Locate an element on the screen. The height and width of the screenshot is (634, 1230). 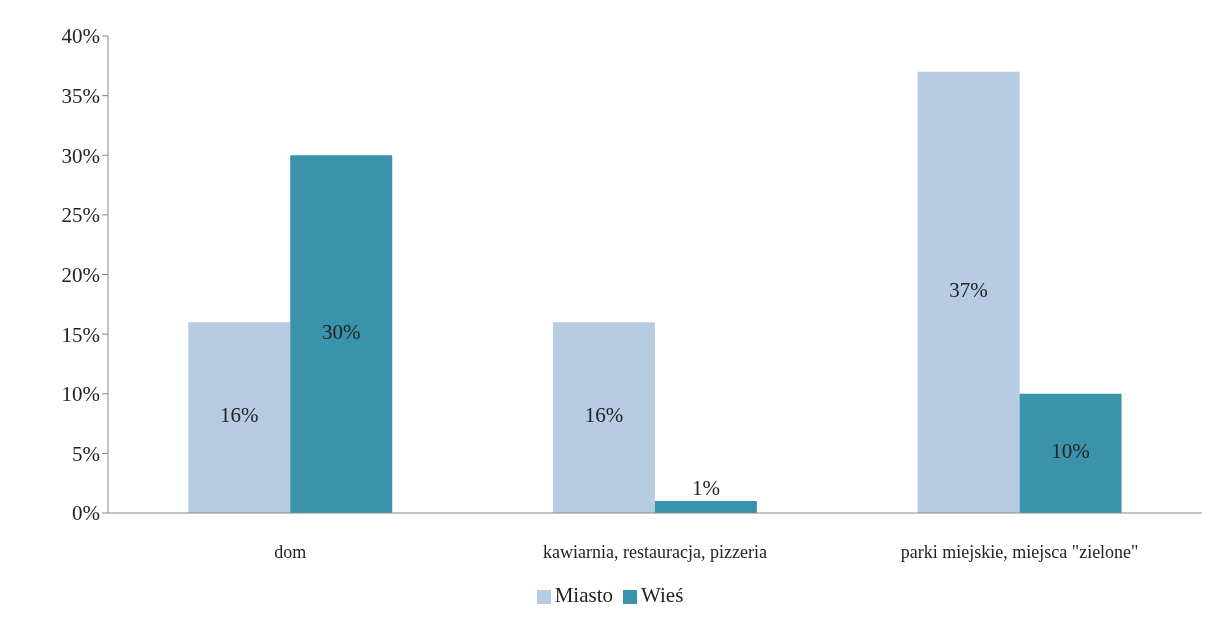
y-tick-label: 40% is located at coordinates (80, 36).